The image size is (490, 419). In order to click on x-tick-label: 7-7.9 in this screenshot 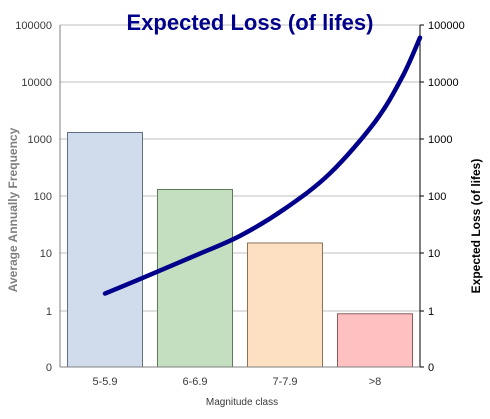, I will do `click(284, 382)`.